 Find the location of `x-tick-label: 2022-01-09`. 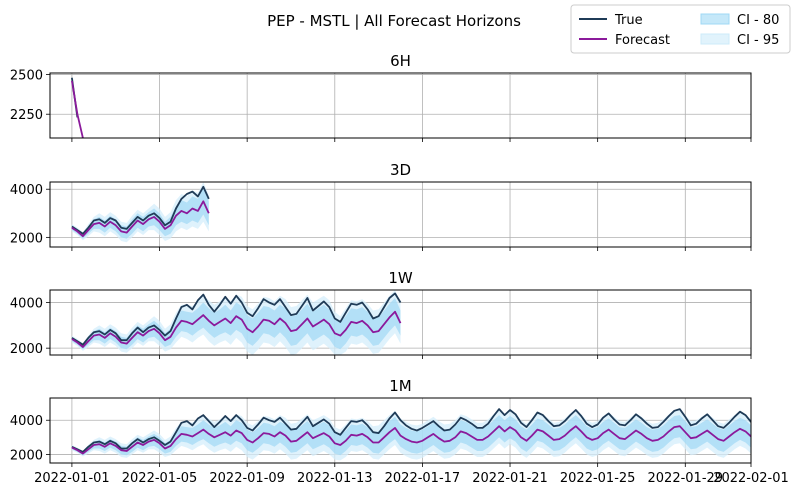

x-tick-label: 2022-01-09 is located at coordinates (247, 478).